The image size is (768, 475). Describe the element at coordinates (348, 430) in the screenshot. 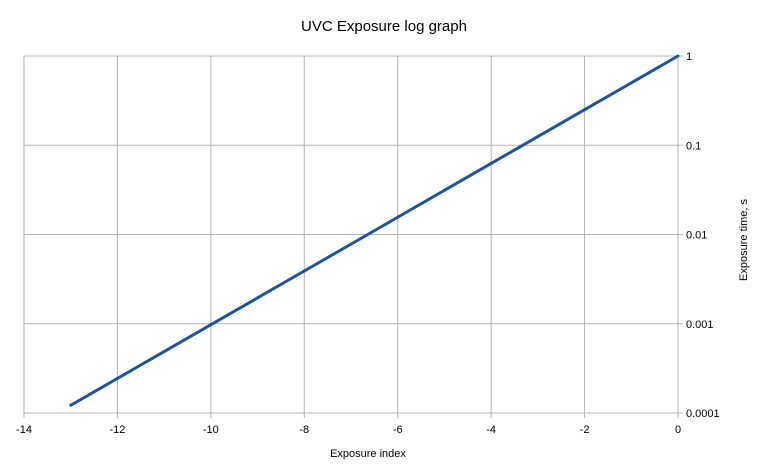

I see `x-tick-labels: -14 -12 -10 -8 -6 -4 -2 0` at that location.